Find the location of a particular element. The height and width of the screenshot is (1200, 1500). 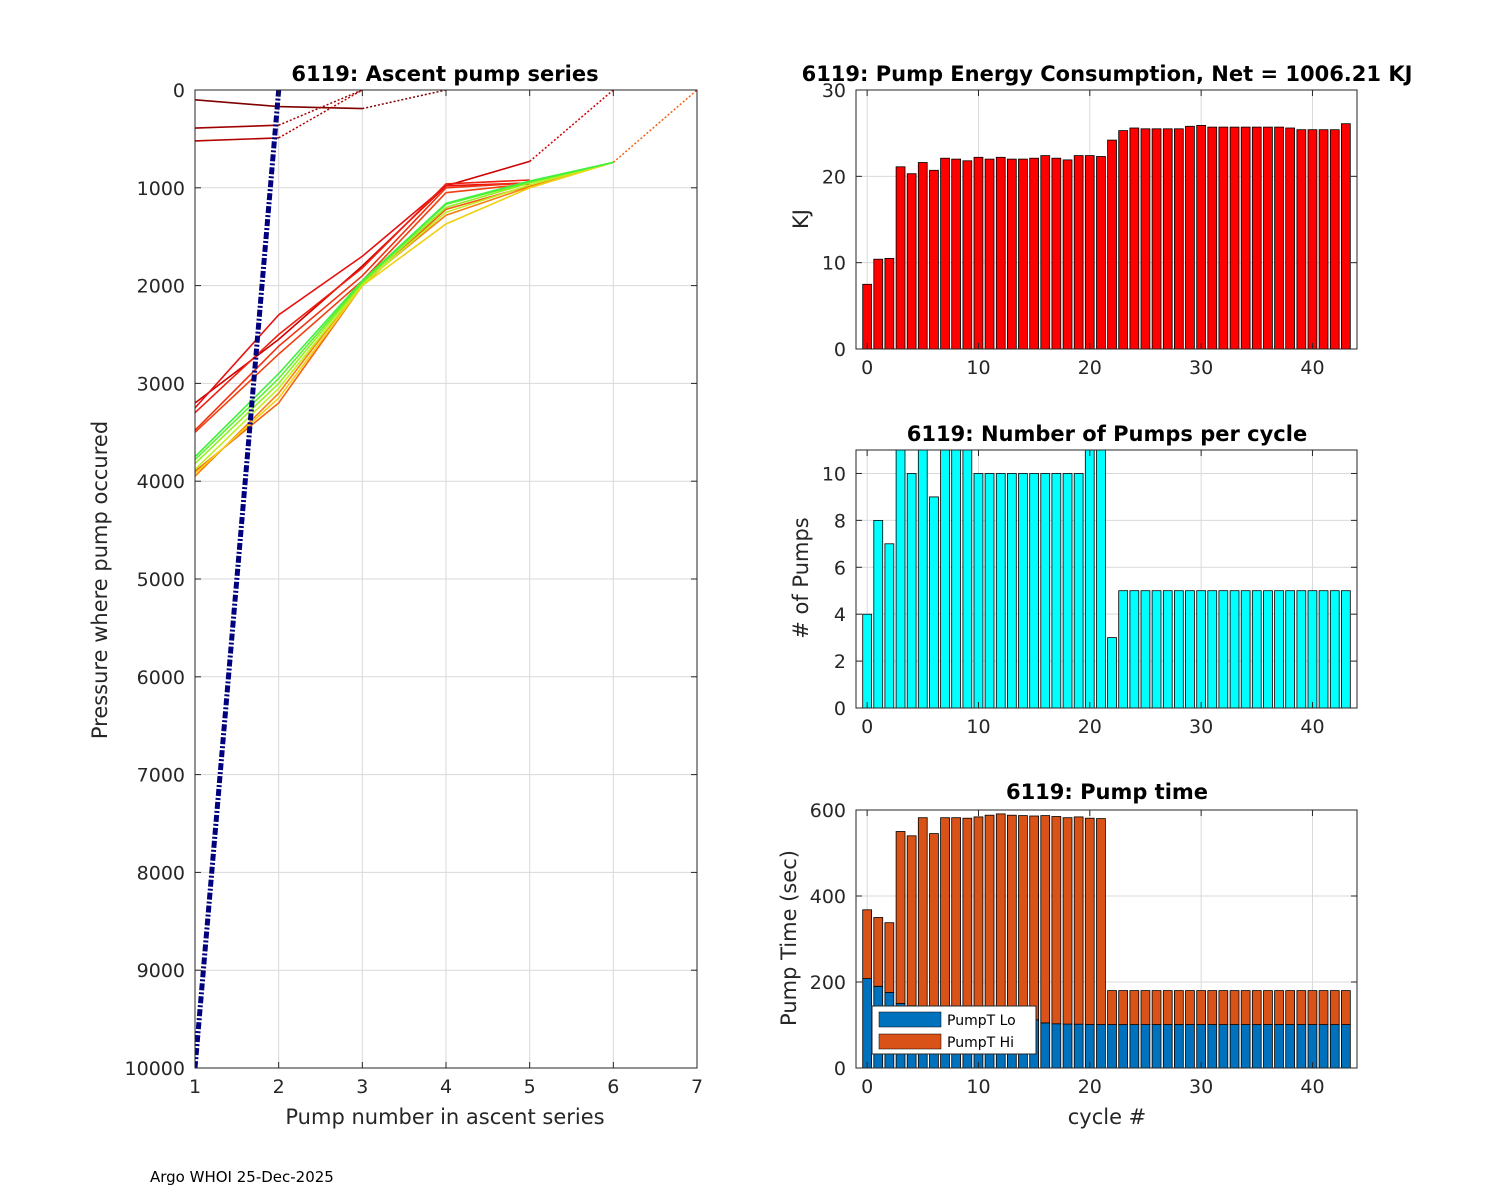

pumps-y-tick-label: 8 is located at coordinates (840, 521).